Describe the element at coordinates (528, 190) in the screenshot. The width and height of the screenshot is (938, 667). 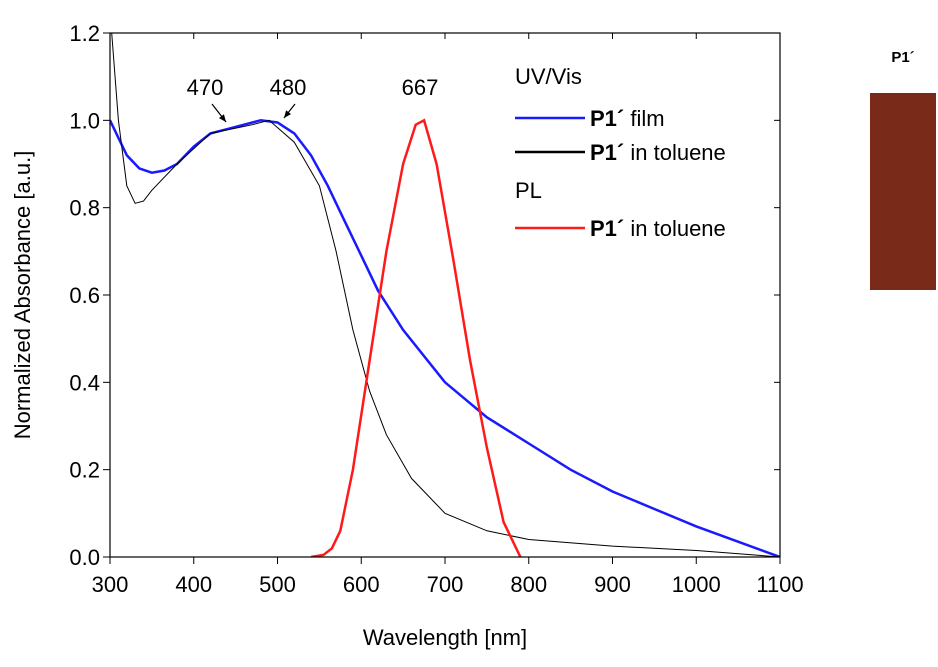
I see `legend-group: PL` at that location.